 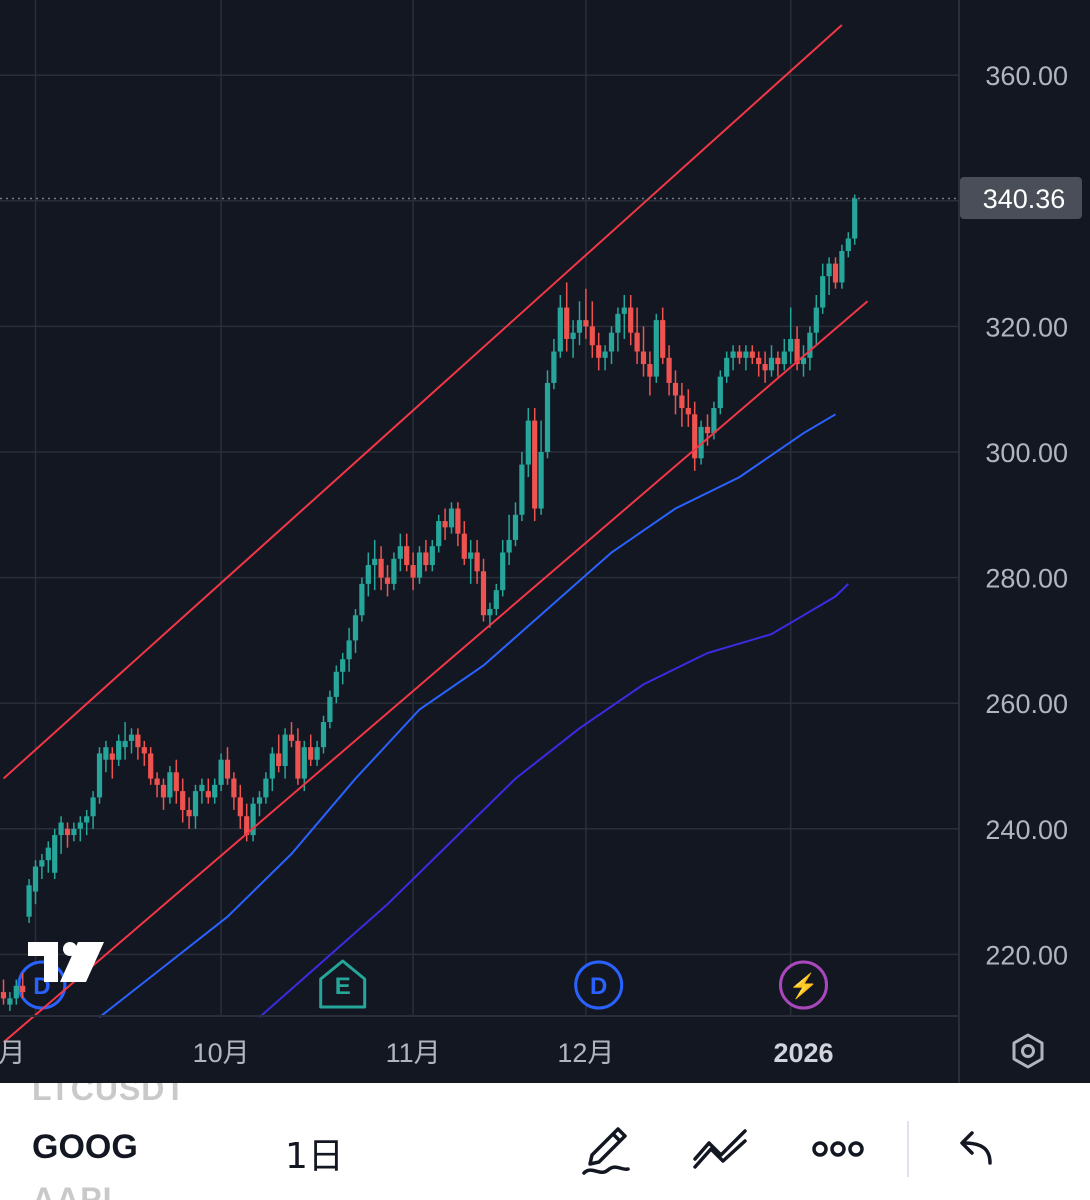 I want to click on more-button, so click(x=838, y=1148).